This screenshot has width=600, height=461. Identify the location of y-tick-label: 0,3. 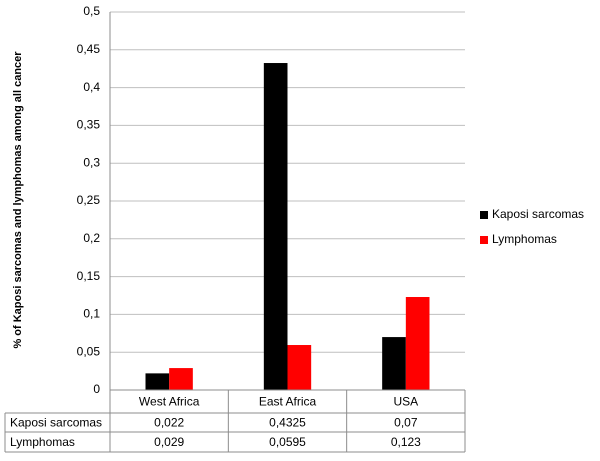
(91, 162).